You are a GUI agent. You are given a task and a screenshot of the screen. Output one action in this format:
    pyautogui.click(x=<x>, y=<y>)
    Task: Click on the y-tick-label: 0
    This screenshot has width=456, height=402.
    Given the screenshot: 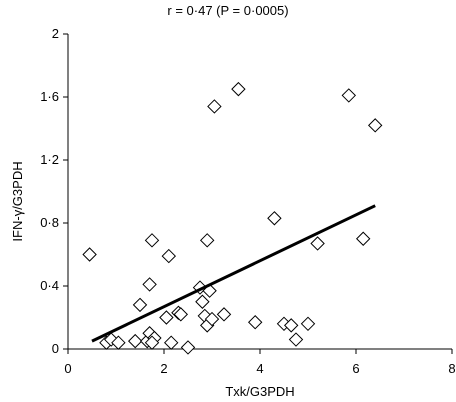 What is the action you would take?
    pyautogui.click(x=55, y=348)
    